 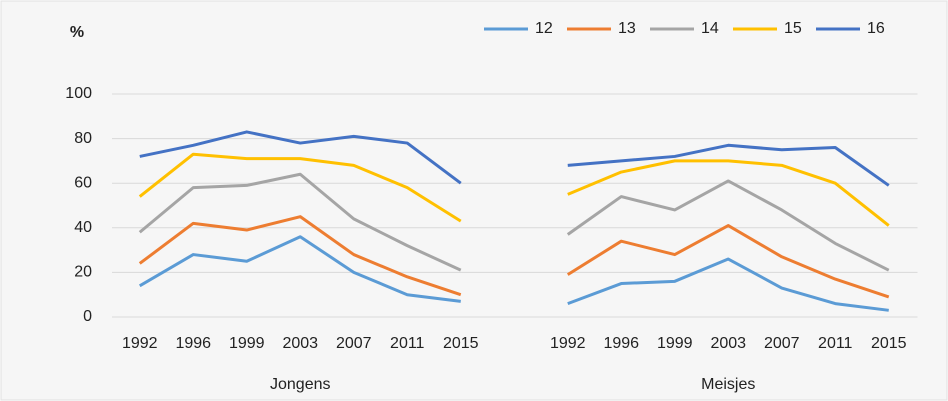 What do you see at coordinates (87, 316) in the screenshot?
I see `y-tick-label: 0` at bounding box center [87, 316].